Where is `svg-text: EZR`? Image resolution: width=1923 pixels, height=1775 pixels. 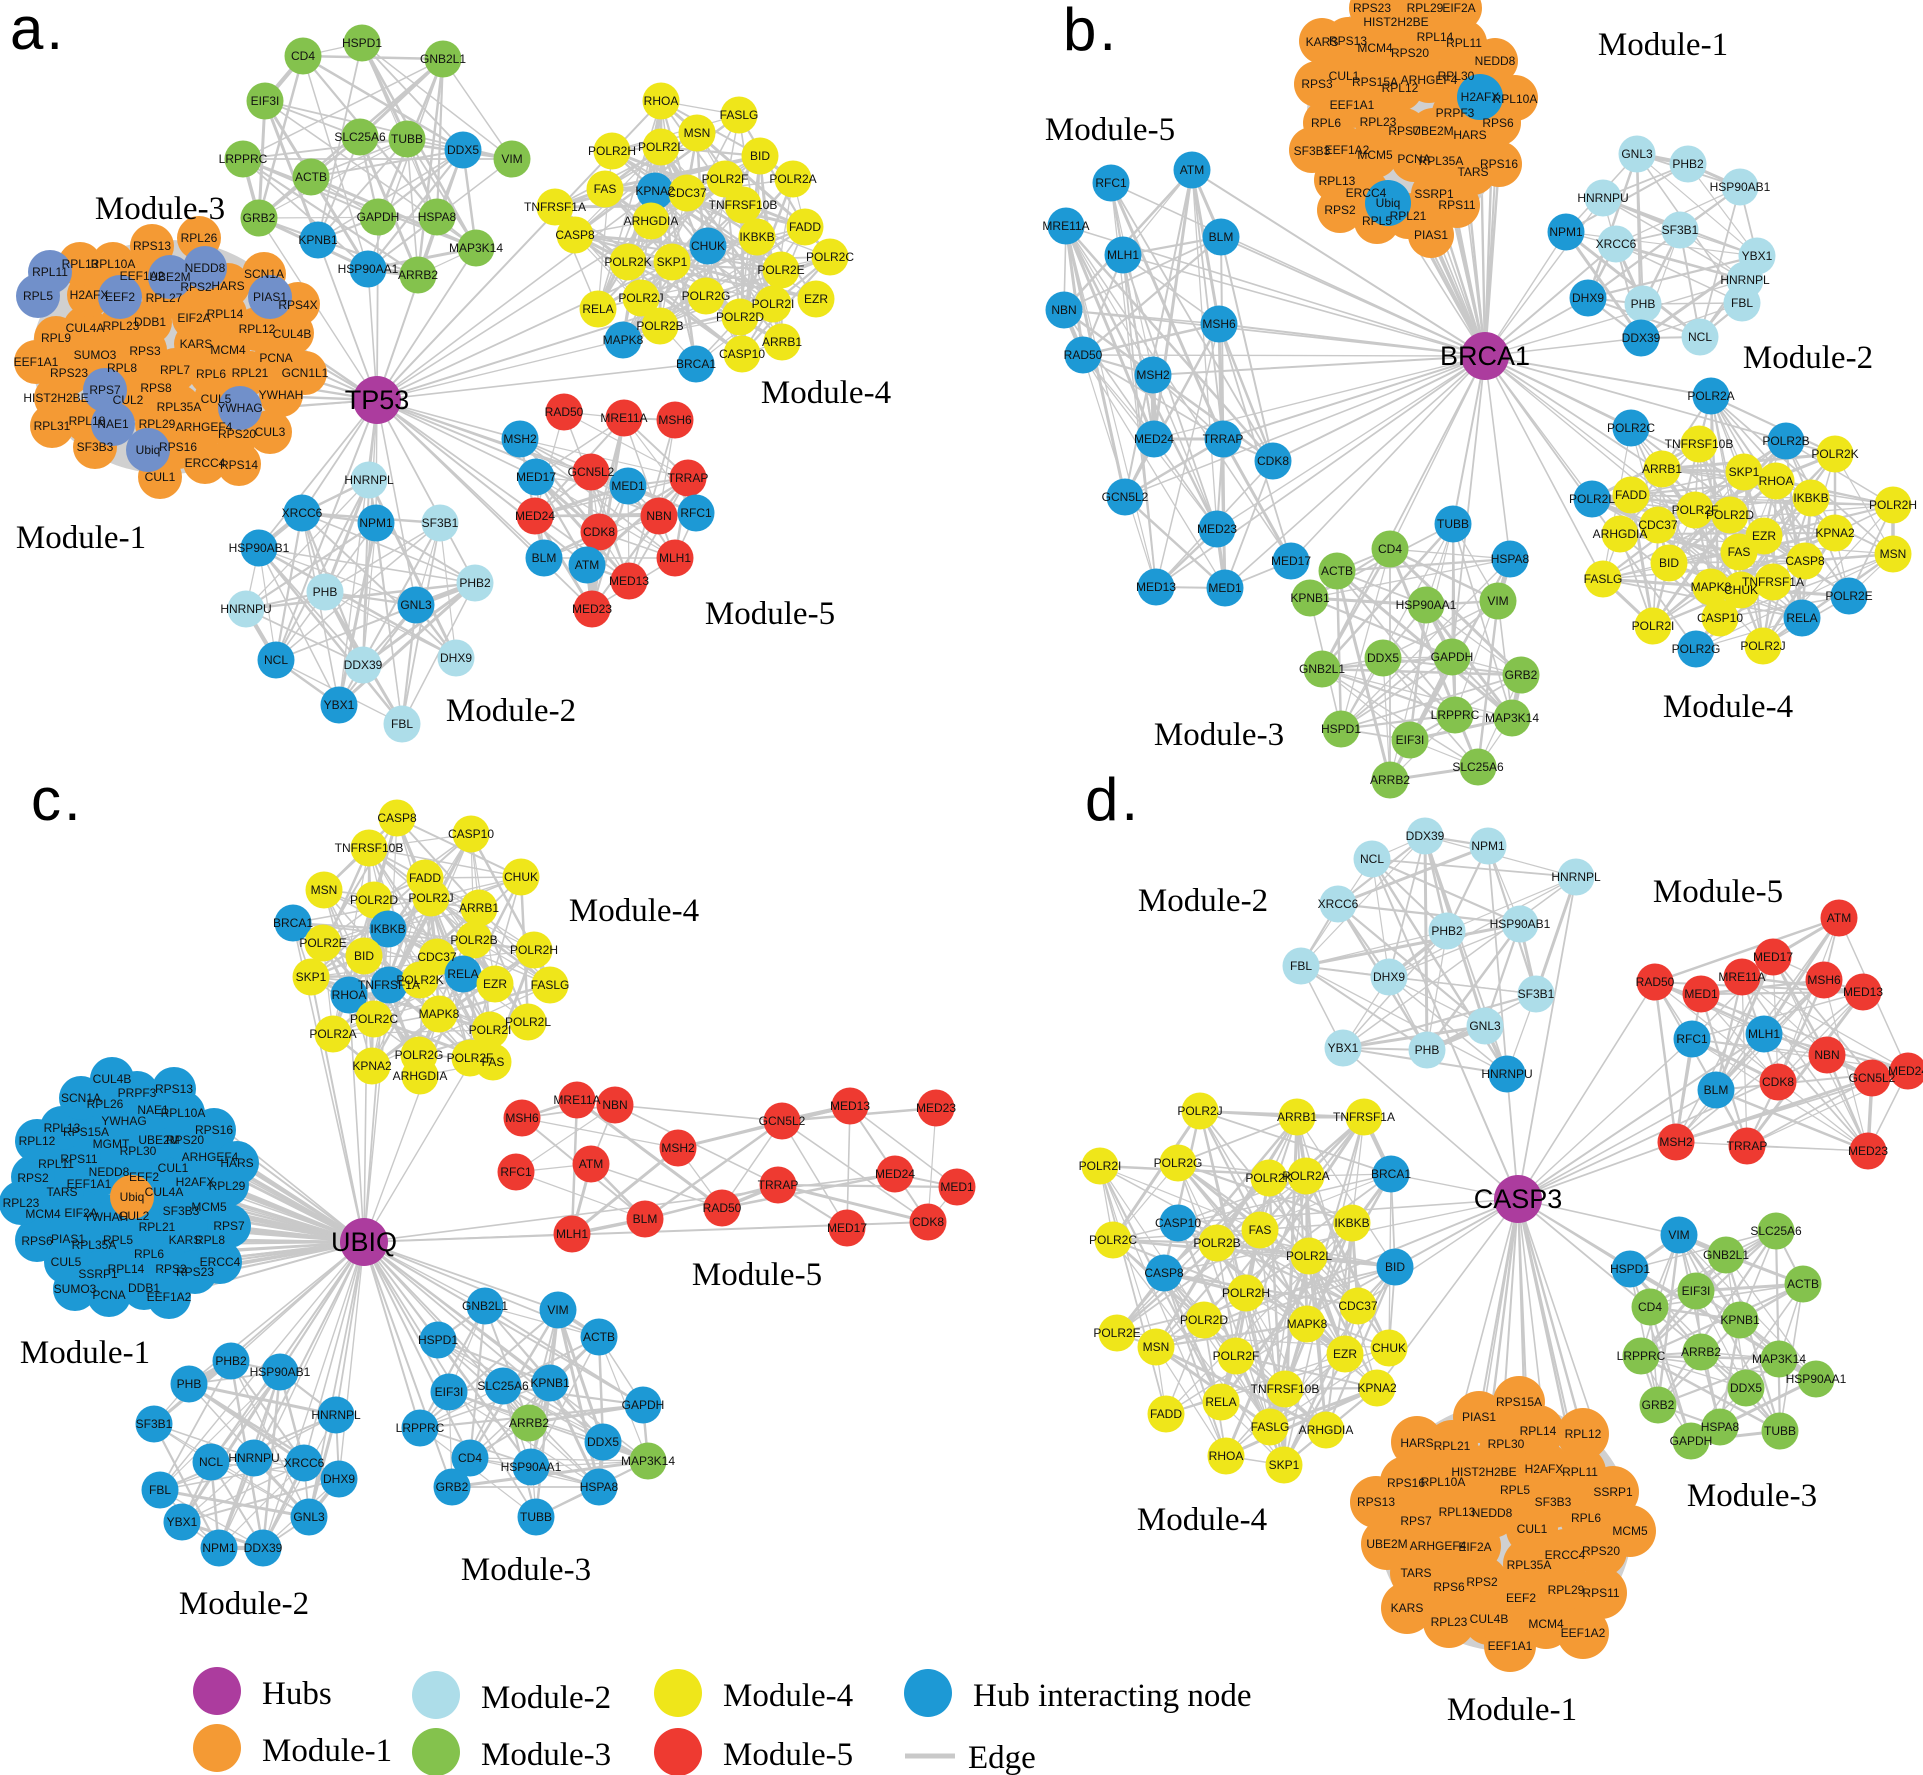 svg-text: EZR is located at coordinates (1764, 536).